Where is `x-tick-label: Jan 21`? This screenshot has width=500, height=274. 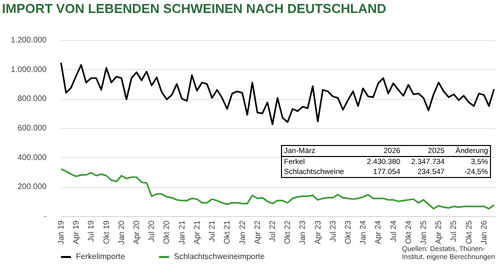 x-tick-label: Jan 21 is located at coordinates (181, 232).